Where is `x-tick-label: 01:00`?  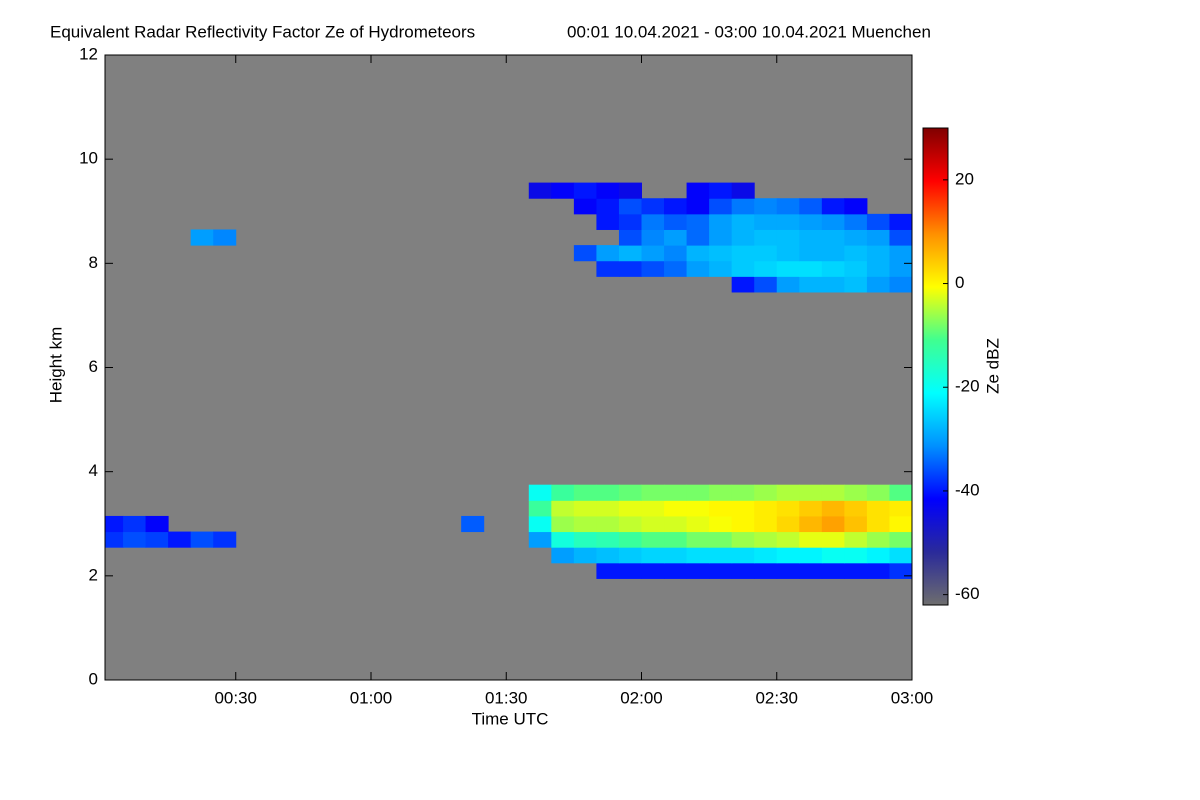 x-tick-label: 01:00 is located at coordinates (371, 697).